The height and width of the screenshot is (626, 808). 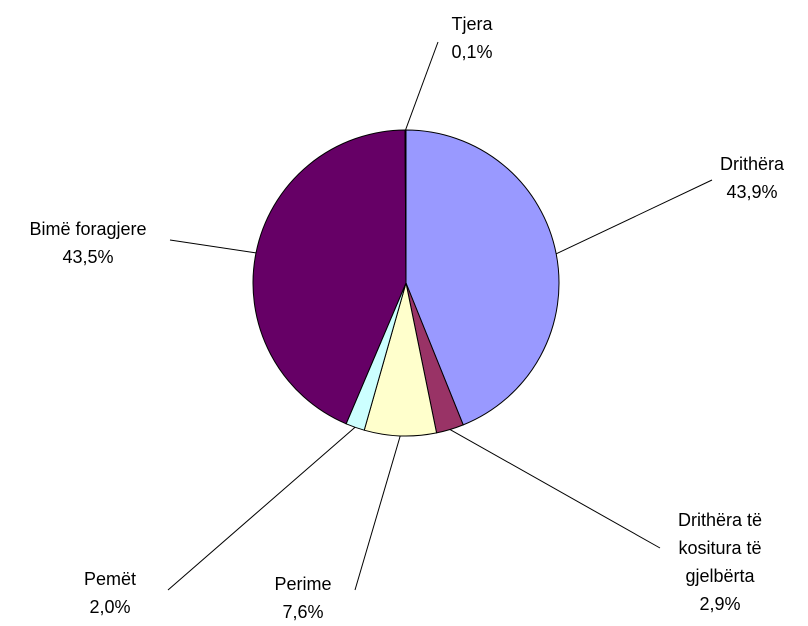 I want to click on value-label: 2,9%, so click(x=720, y=604).